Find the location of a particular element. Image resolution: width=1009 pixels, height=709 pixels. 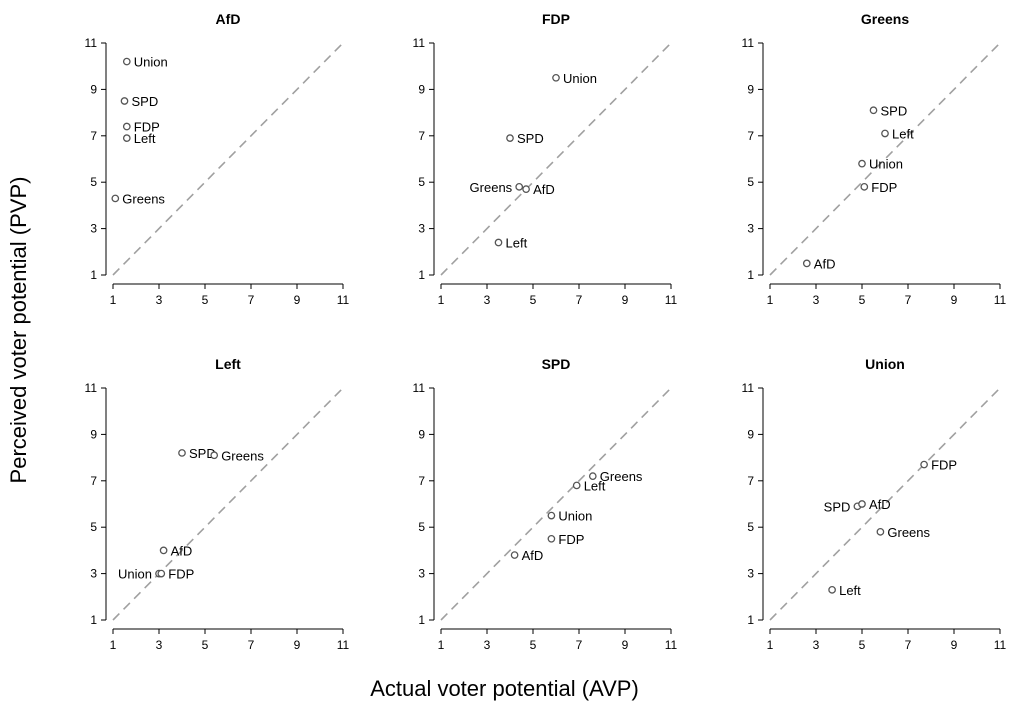

data-point-label: FDP is located at coordinates (944, 465).